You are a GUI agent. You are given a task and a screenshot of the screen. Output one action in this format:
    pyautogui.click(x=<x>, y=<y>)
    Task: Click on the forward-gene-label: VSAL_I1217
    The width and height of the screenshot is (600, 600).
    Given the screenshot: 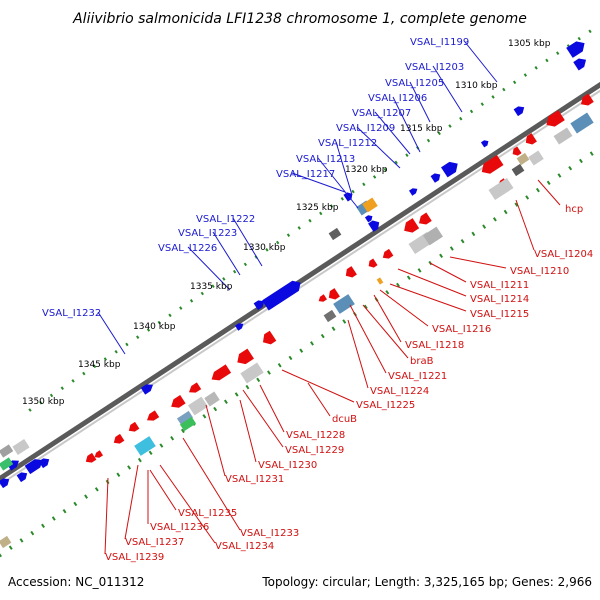 What is the action you would take?
    pyautogui.click(x=305, y=174)
    